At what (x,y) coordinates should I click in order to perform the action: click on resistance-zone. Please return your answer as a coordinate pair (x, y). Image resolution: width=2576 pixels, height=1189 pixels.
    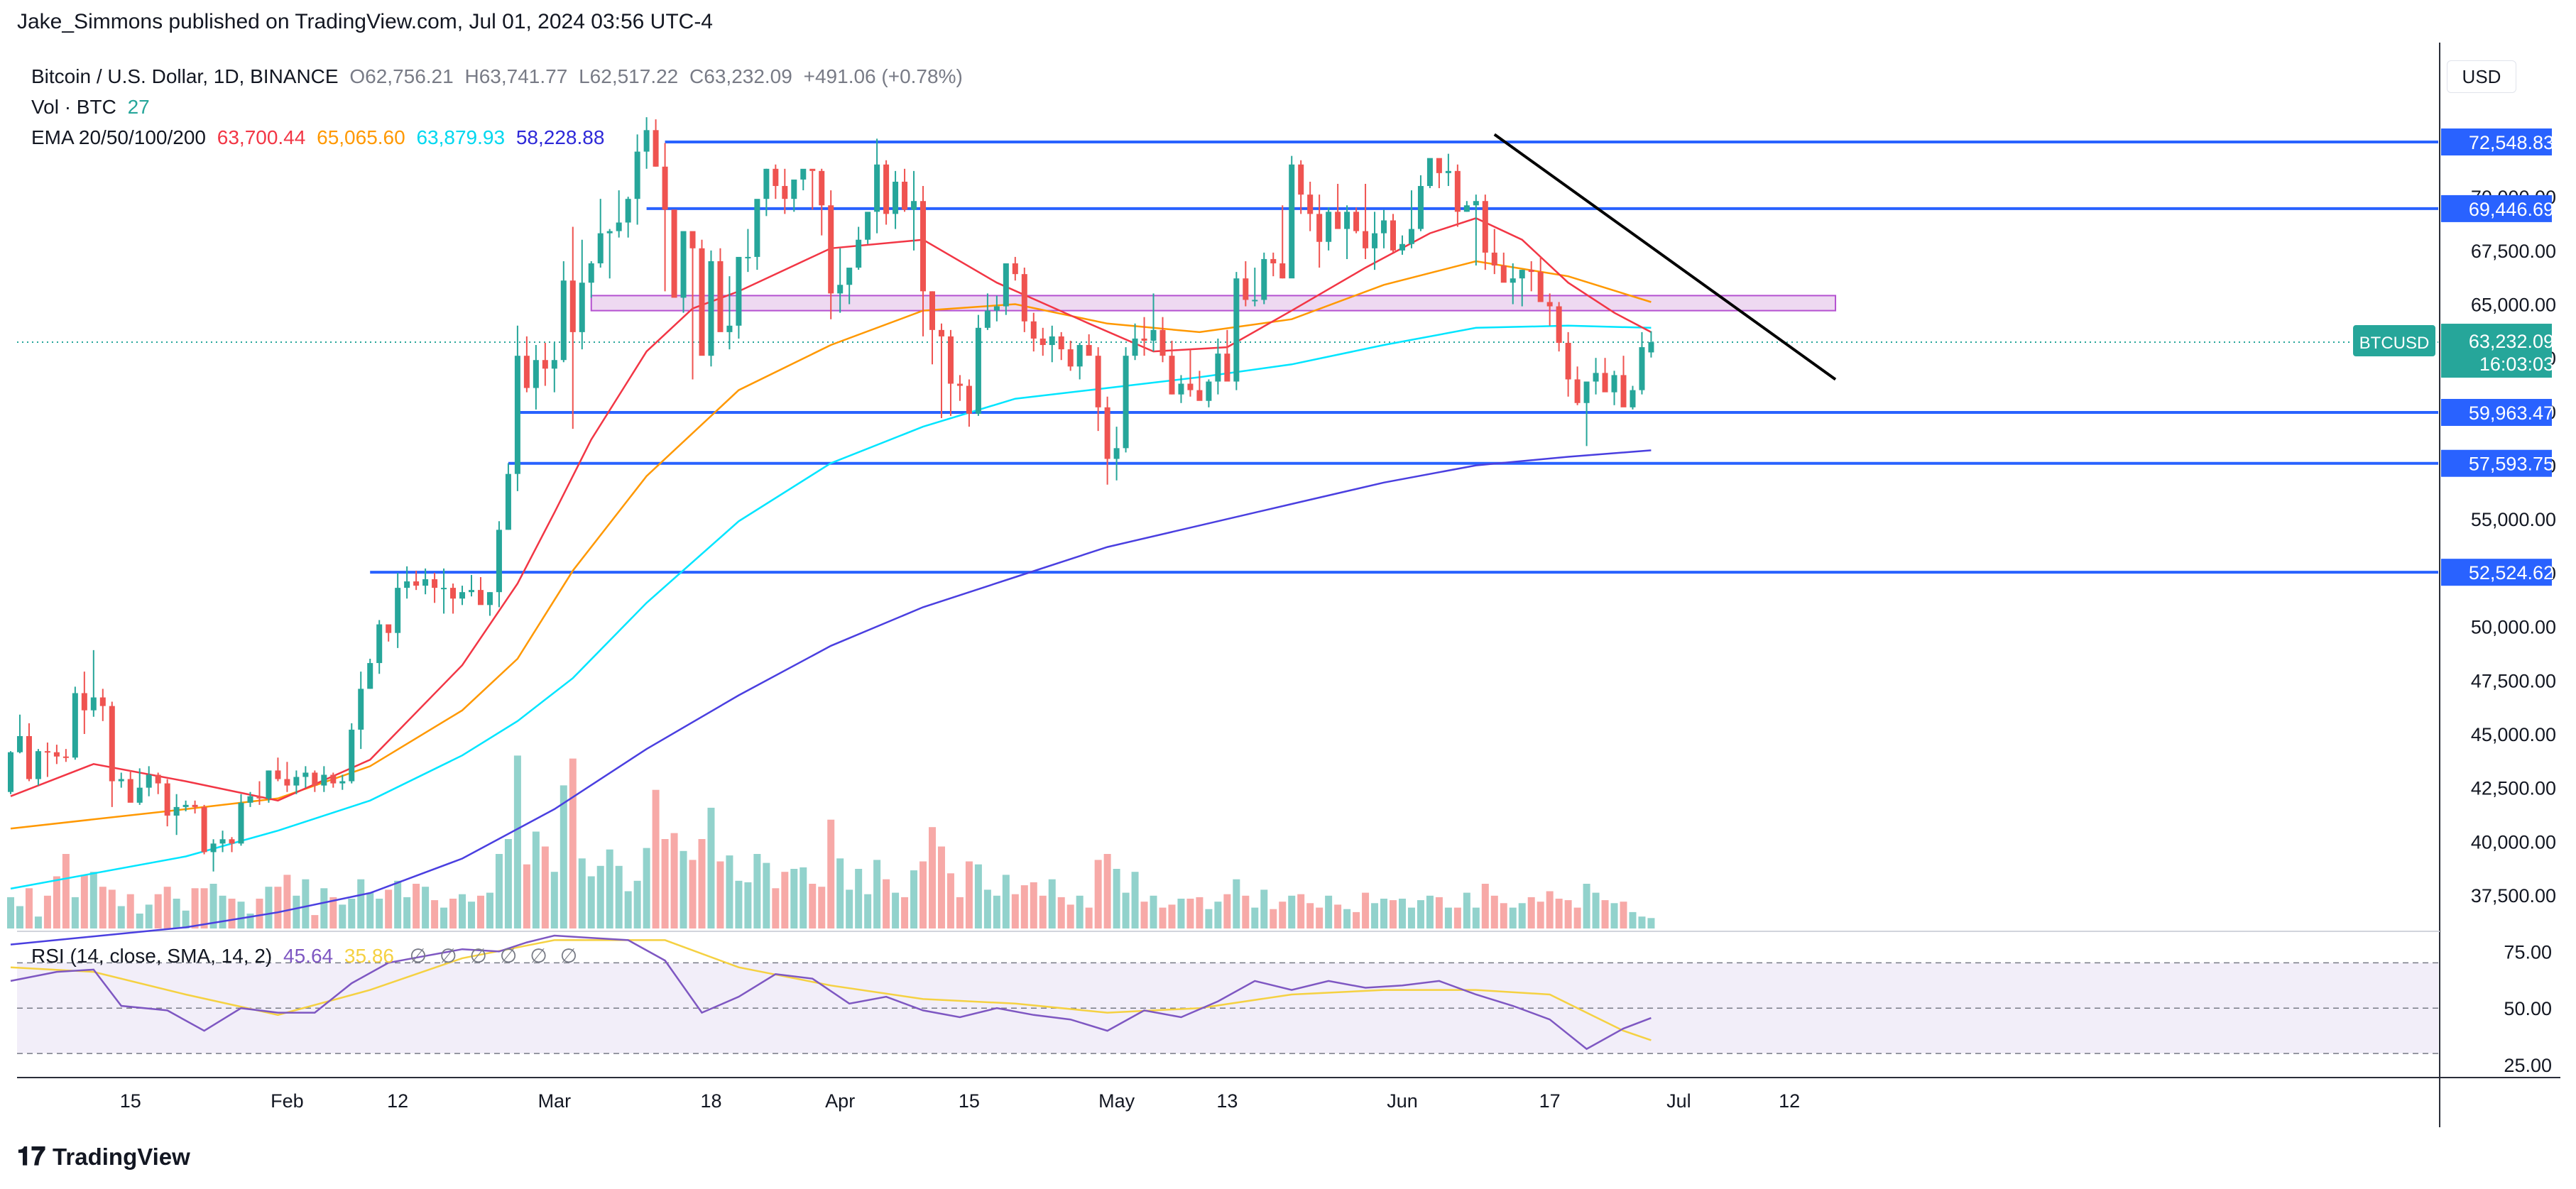
    Looking at the image, I should click on (1213, 303).